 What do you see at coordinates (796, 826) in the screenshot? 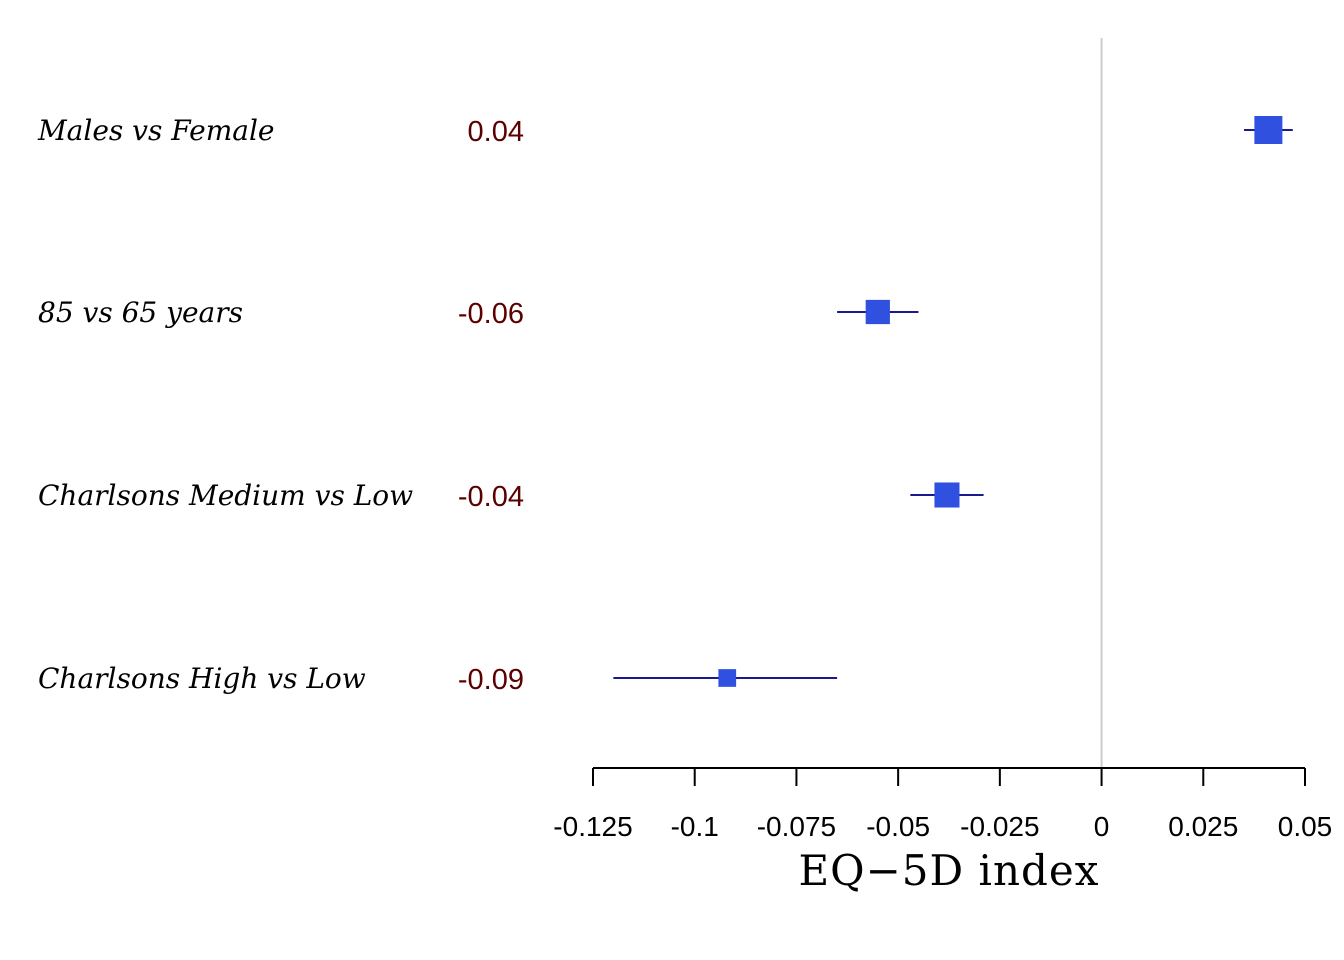
I see `x-tick-label: -0.075` at bounding box center [796, 826].